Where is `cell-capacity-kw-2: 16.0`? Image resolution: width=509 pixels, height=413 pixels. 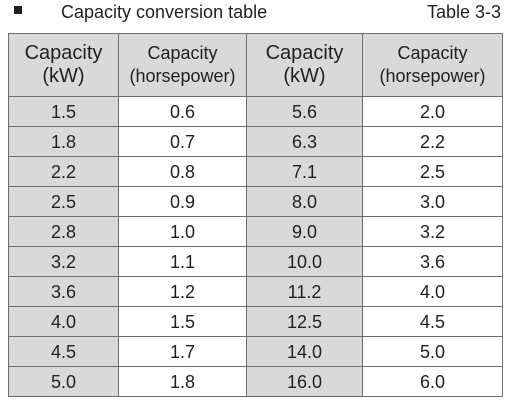 cell-capacity-kw-2: 16.0 is located at coordinates (304, 381).